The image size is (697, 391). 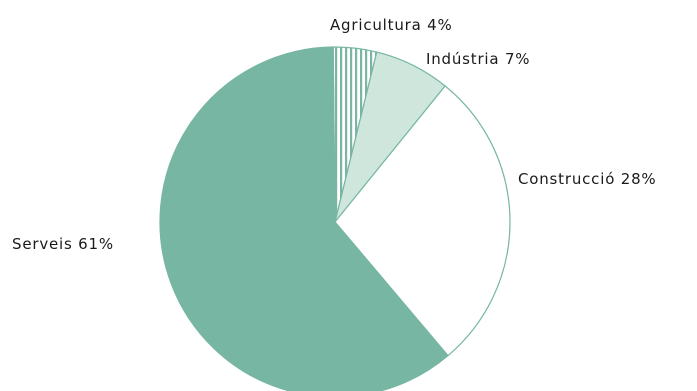 I want to click on label-construccio: Construcció 28%, so click(x=587, y=179).